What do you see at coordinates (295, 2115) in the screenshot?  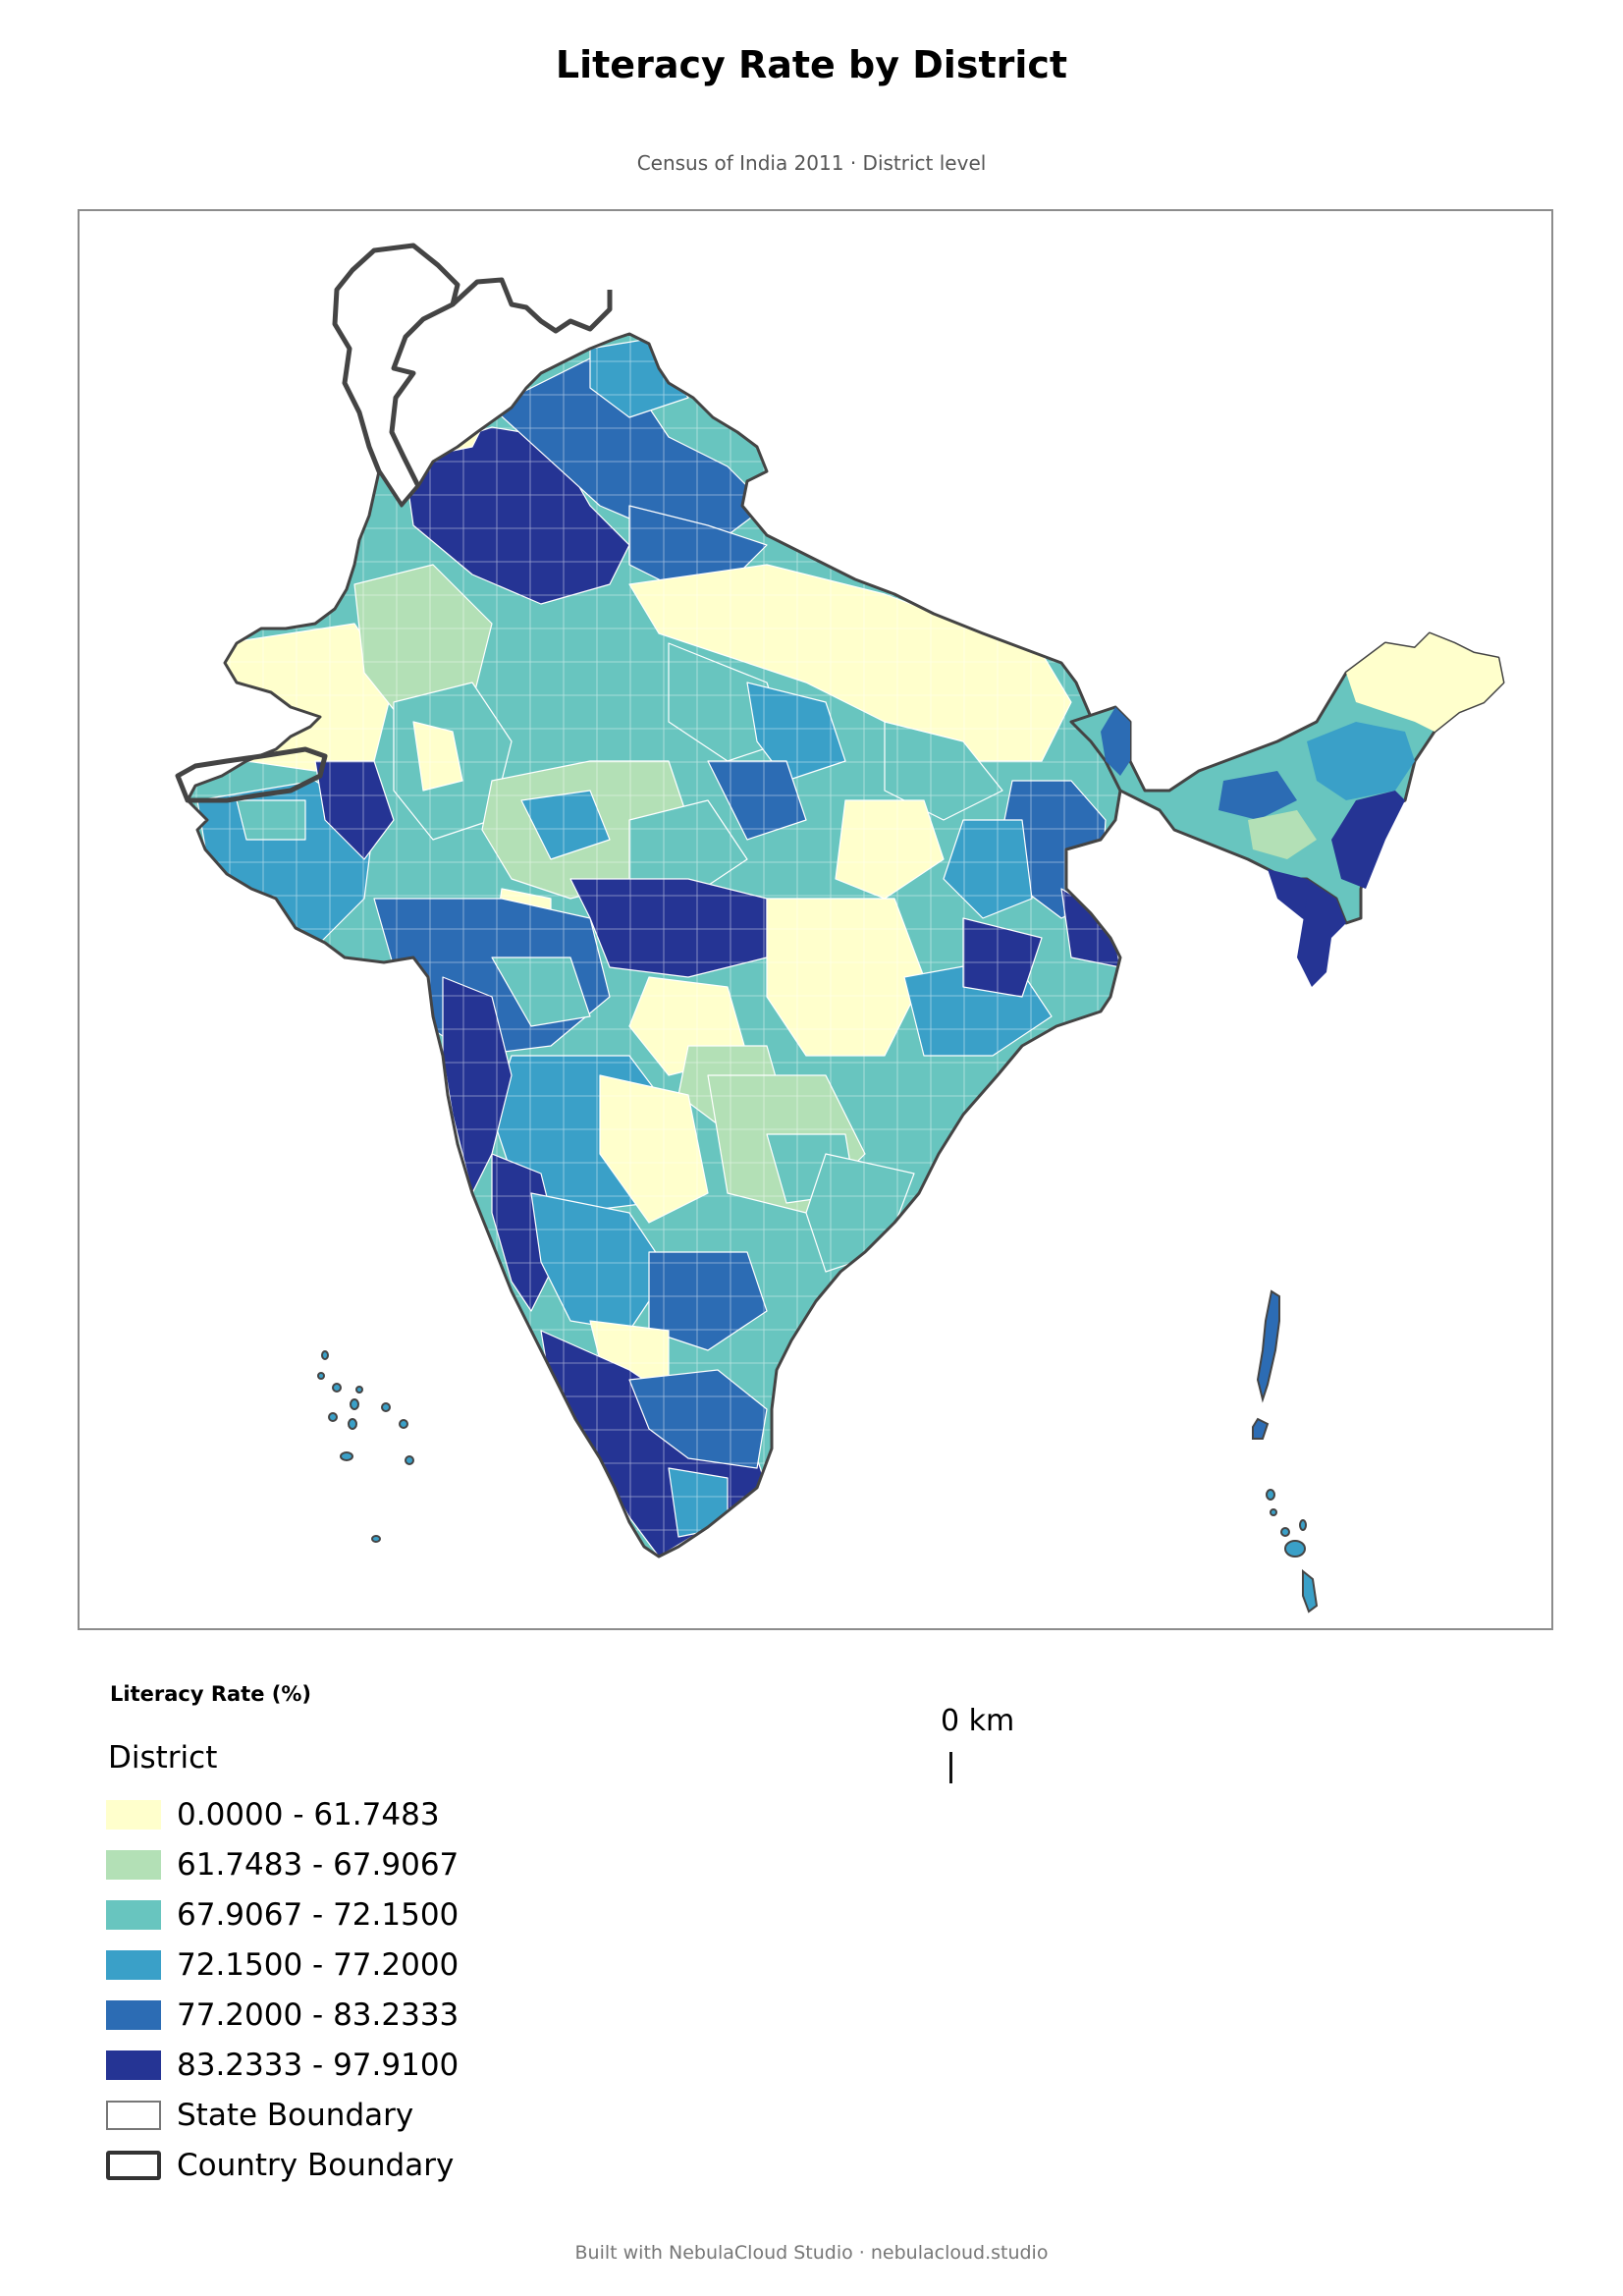 I see `legend-label: State Boundary` at bounding box center [295, 2115].